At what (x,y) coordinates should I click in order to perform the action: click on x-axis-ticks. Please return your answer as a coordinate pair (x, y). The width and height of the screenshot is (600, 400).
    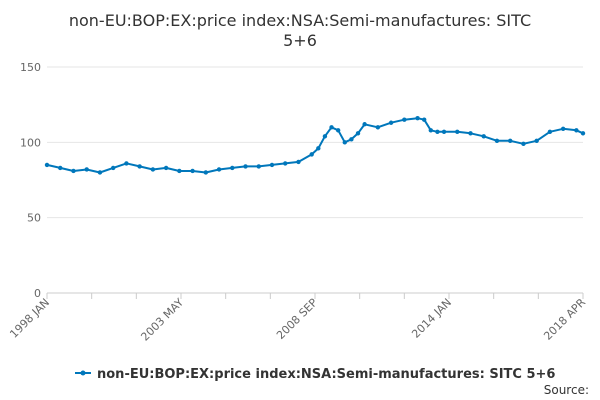
    Looking at the image, I should click on (315, 296).